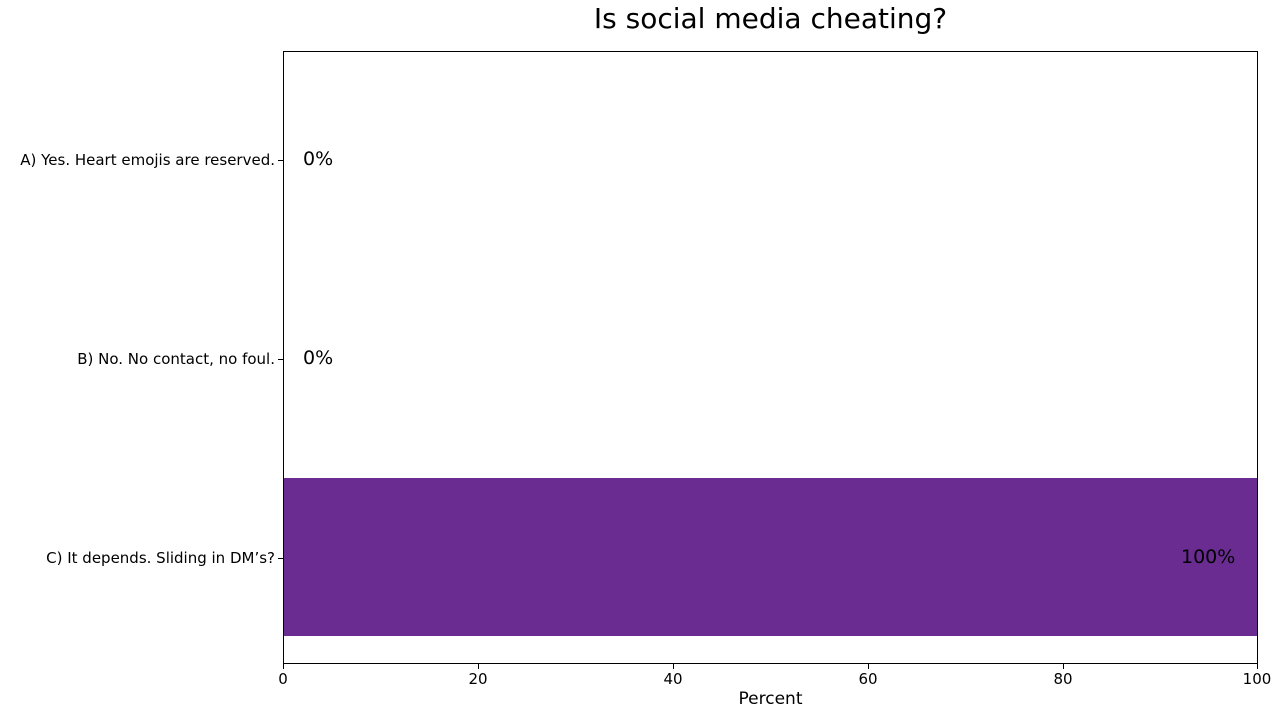  What do you see at coordinates (318, 358) in the screenshot?
I see `value-label-b: 0%` at bounding box center [318, 358].